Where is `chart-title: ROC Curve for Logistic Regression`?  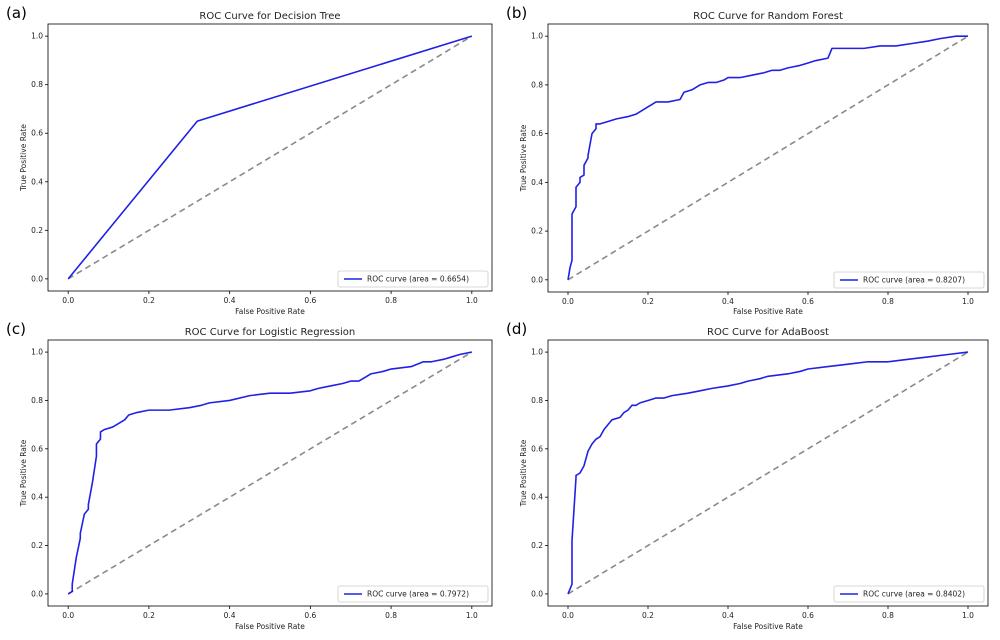 chart-title: ROC Curve for Logistic Regression is located at coordinates (270, 332).